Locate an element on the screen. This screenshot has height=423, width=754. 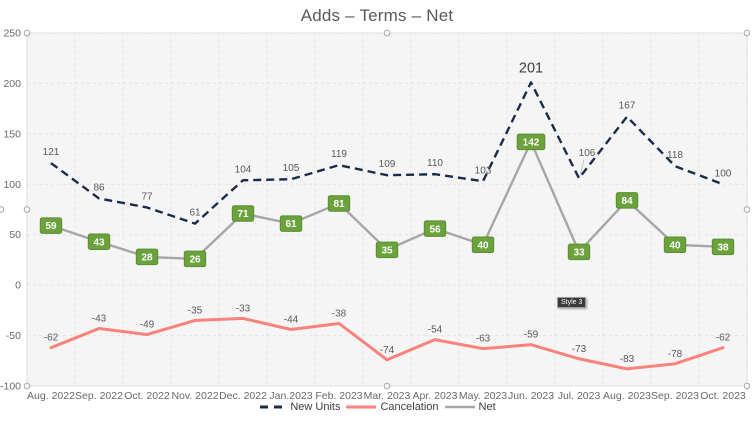
legend: New Units Cancelation Net is located at coordinates (377, 407).